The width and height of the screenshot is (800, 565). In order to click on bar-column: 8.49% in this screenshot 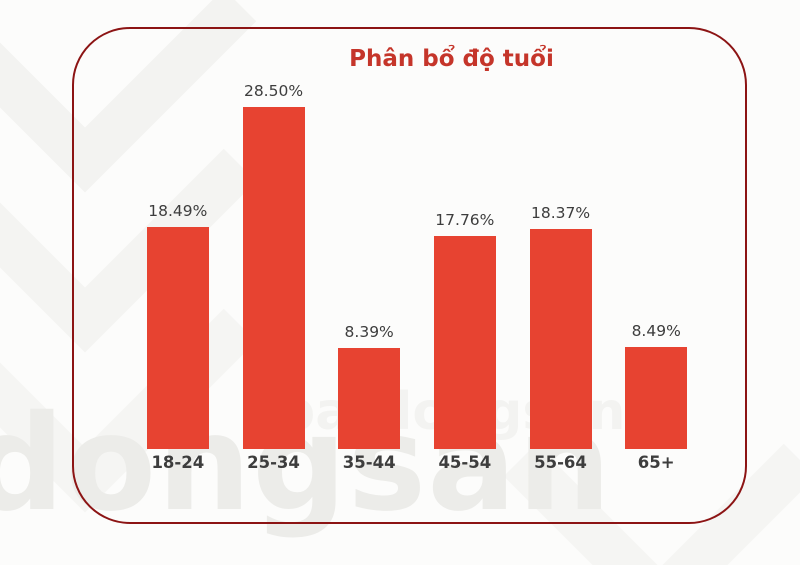, I will do `click(656, 385)`.